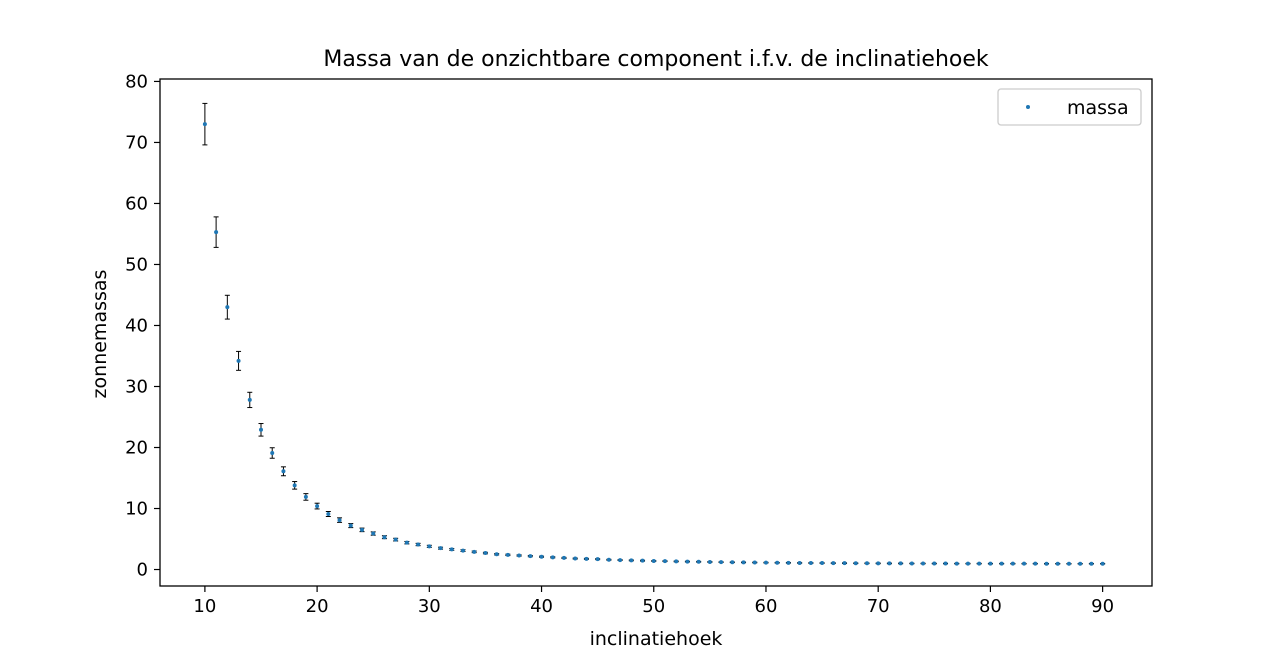 The width and height of the screenshot is (1280, 664). Describe the element at coordinates (136, 142) in the screenshot. I see `y-tick-label: 70` at that location.